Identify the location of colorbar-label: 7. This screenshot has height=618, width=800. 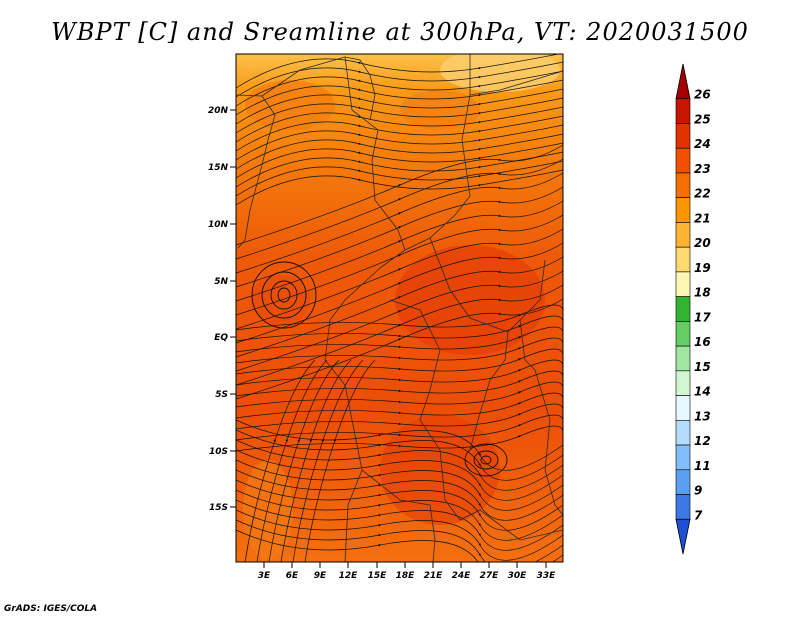
(698, 515).